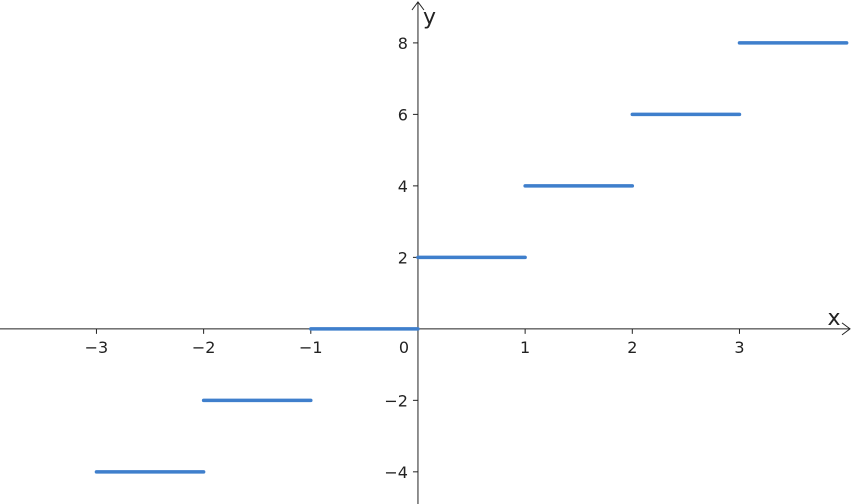 The height and width of the screenshot is (504, 852). What do you see at coordinates (429, 17) in the screenshot?
I see `y-axis-label: y` at bounding box center [429, 17].